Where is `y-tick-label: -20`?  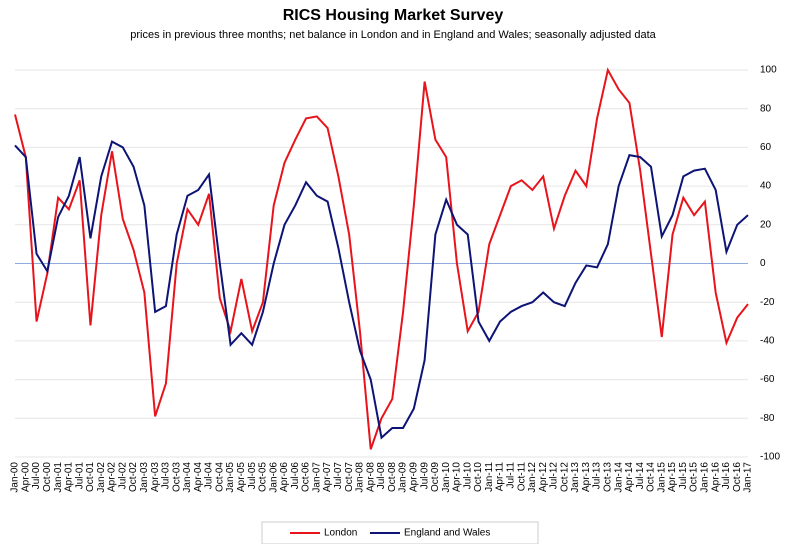 y-tick-label: -20 is located at coordinates (767, 302).